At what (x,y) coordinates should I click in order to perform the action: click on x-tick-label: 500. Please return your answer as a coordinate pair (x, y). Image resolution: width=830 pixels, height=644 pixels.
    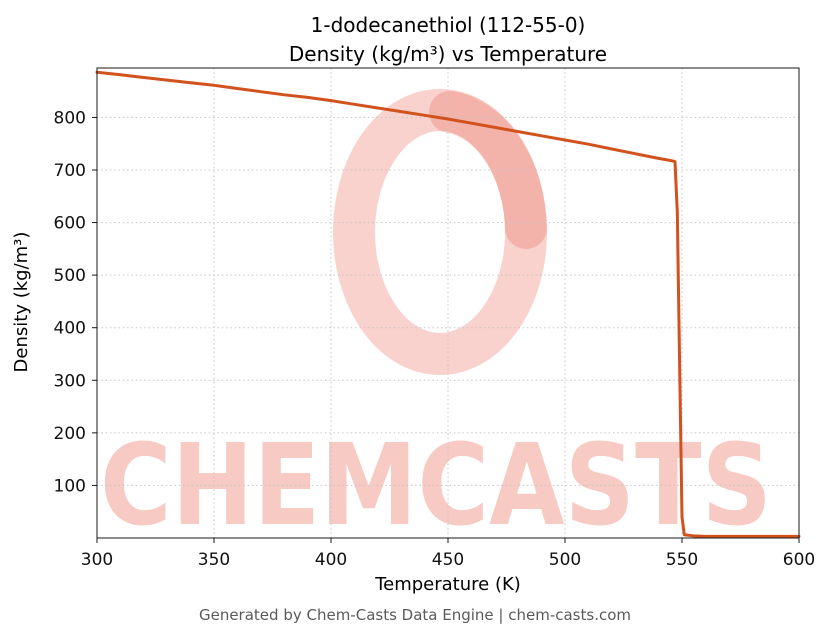
    Looking at the image, I should click on (565, 560).